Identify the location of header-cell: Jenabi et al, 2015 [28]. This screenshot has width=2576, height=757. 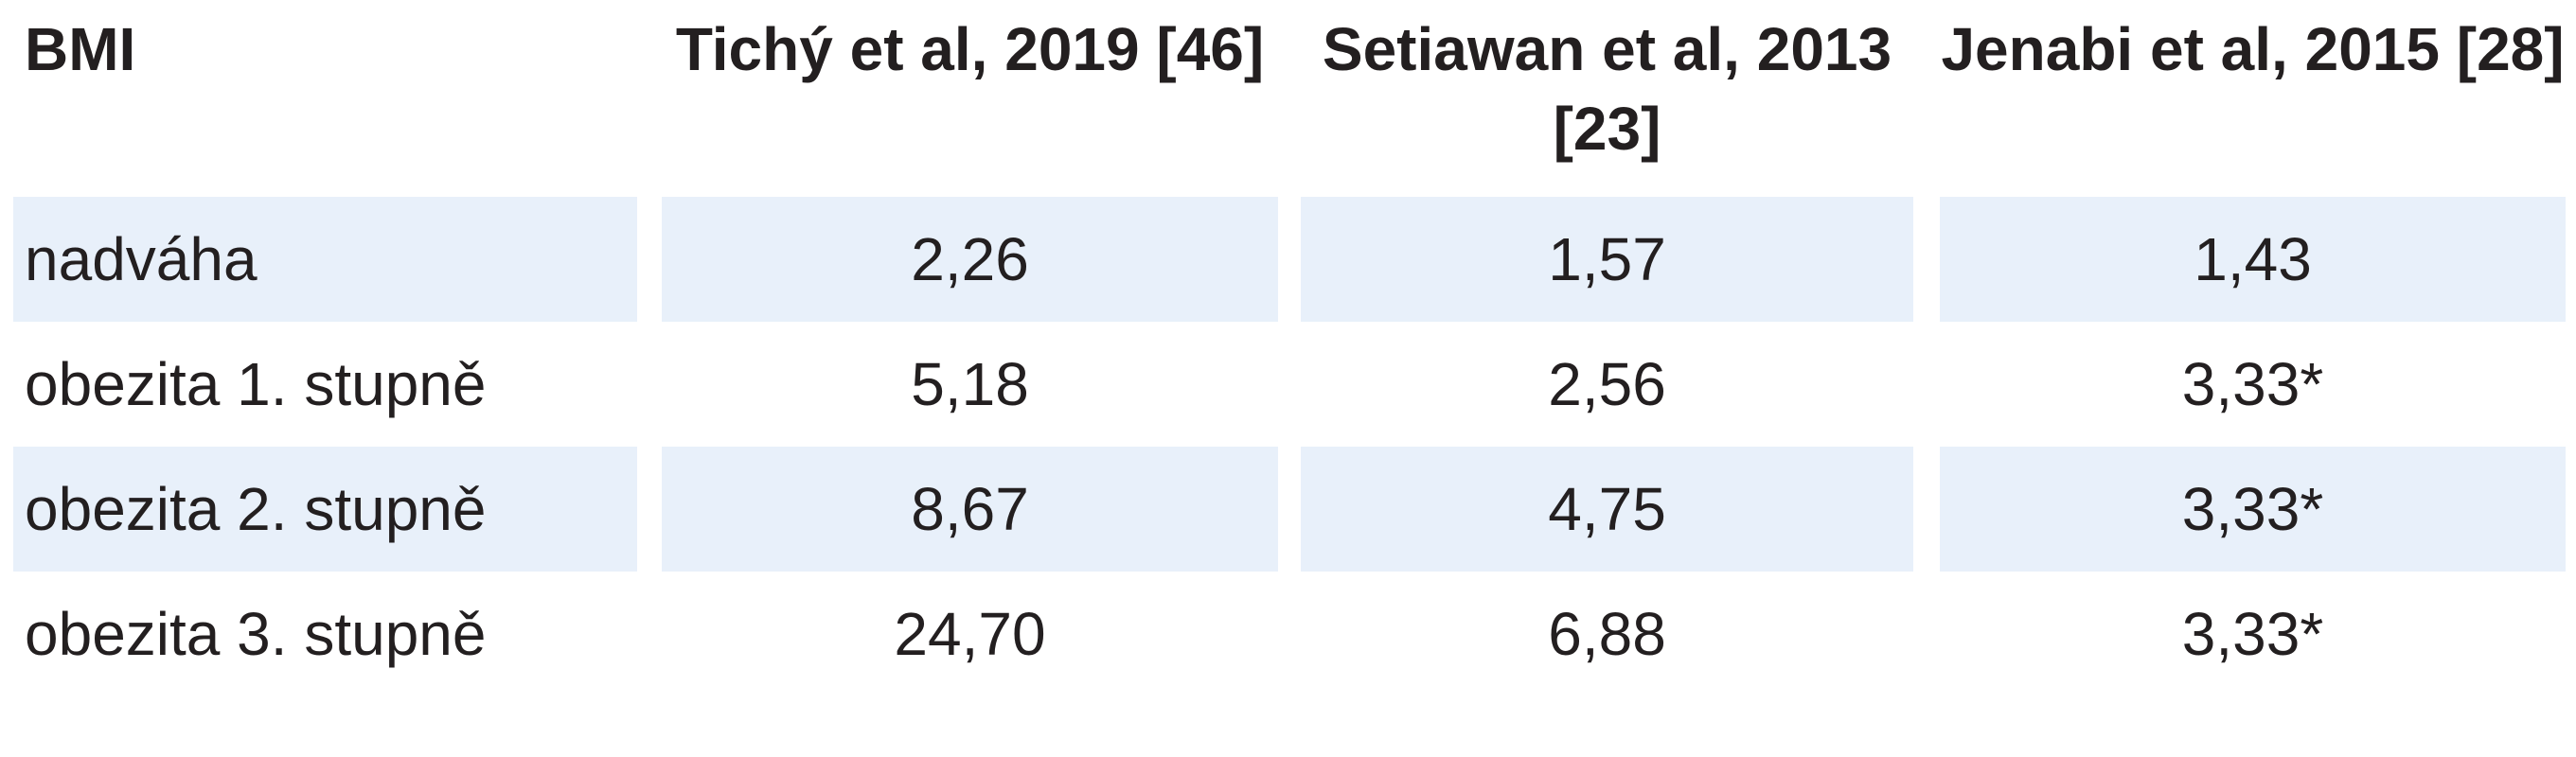
(2253, 49).